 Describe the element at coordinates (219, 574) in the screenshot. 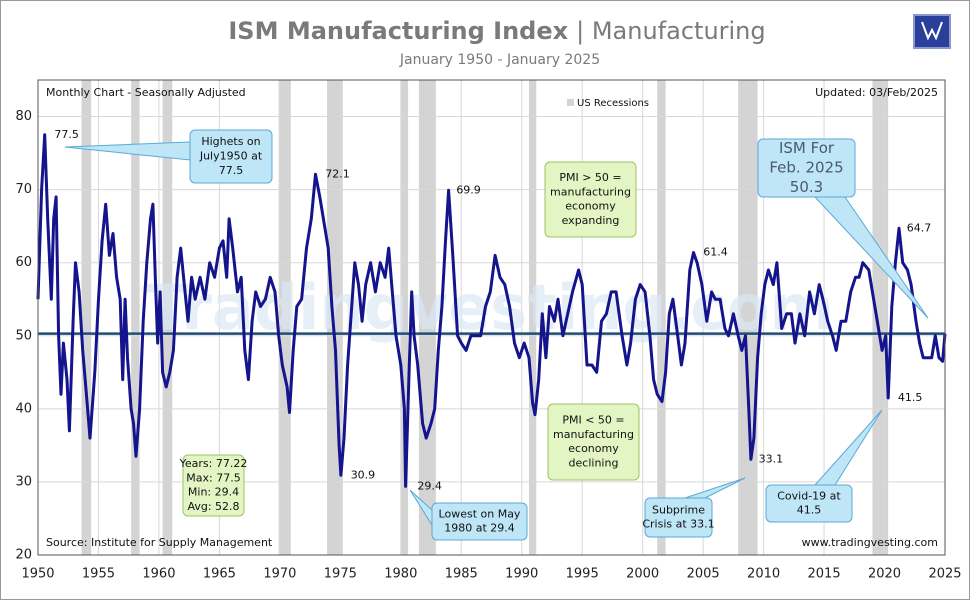

I see `x-tick-label: 1965` at that location.